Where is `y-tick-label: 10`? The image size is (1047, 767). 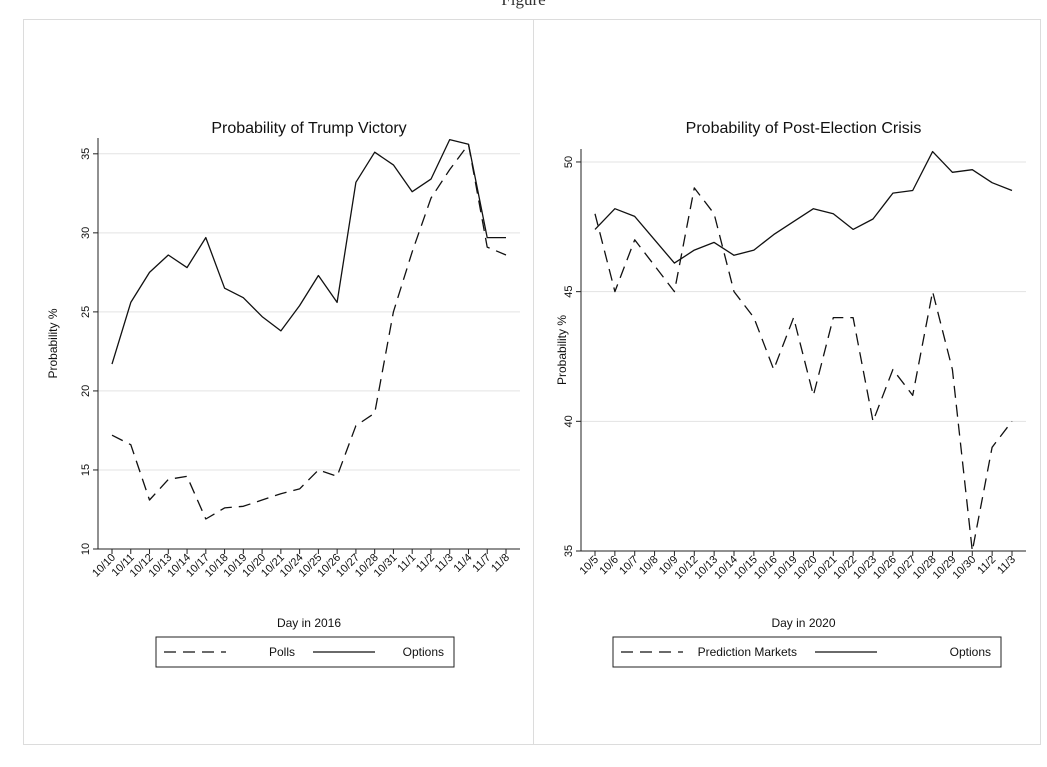 y-tick-label: 10 is located at coordinates (86, 549).